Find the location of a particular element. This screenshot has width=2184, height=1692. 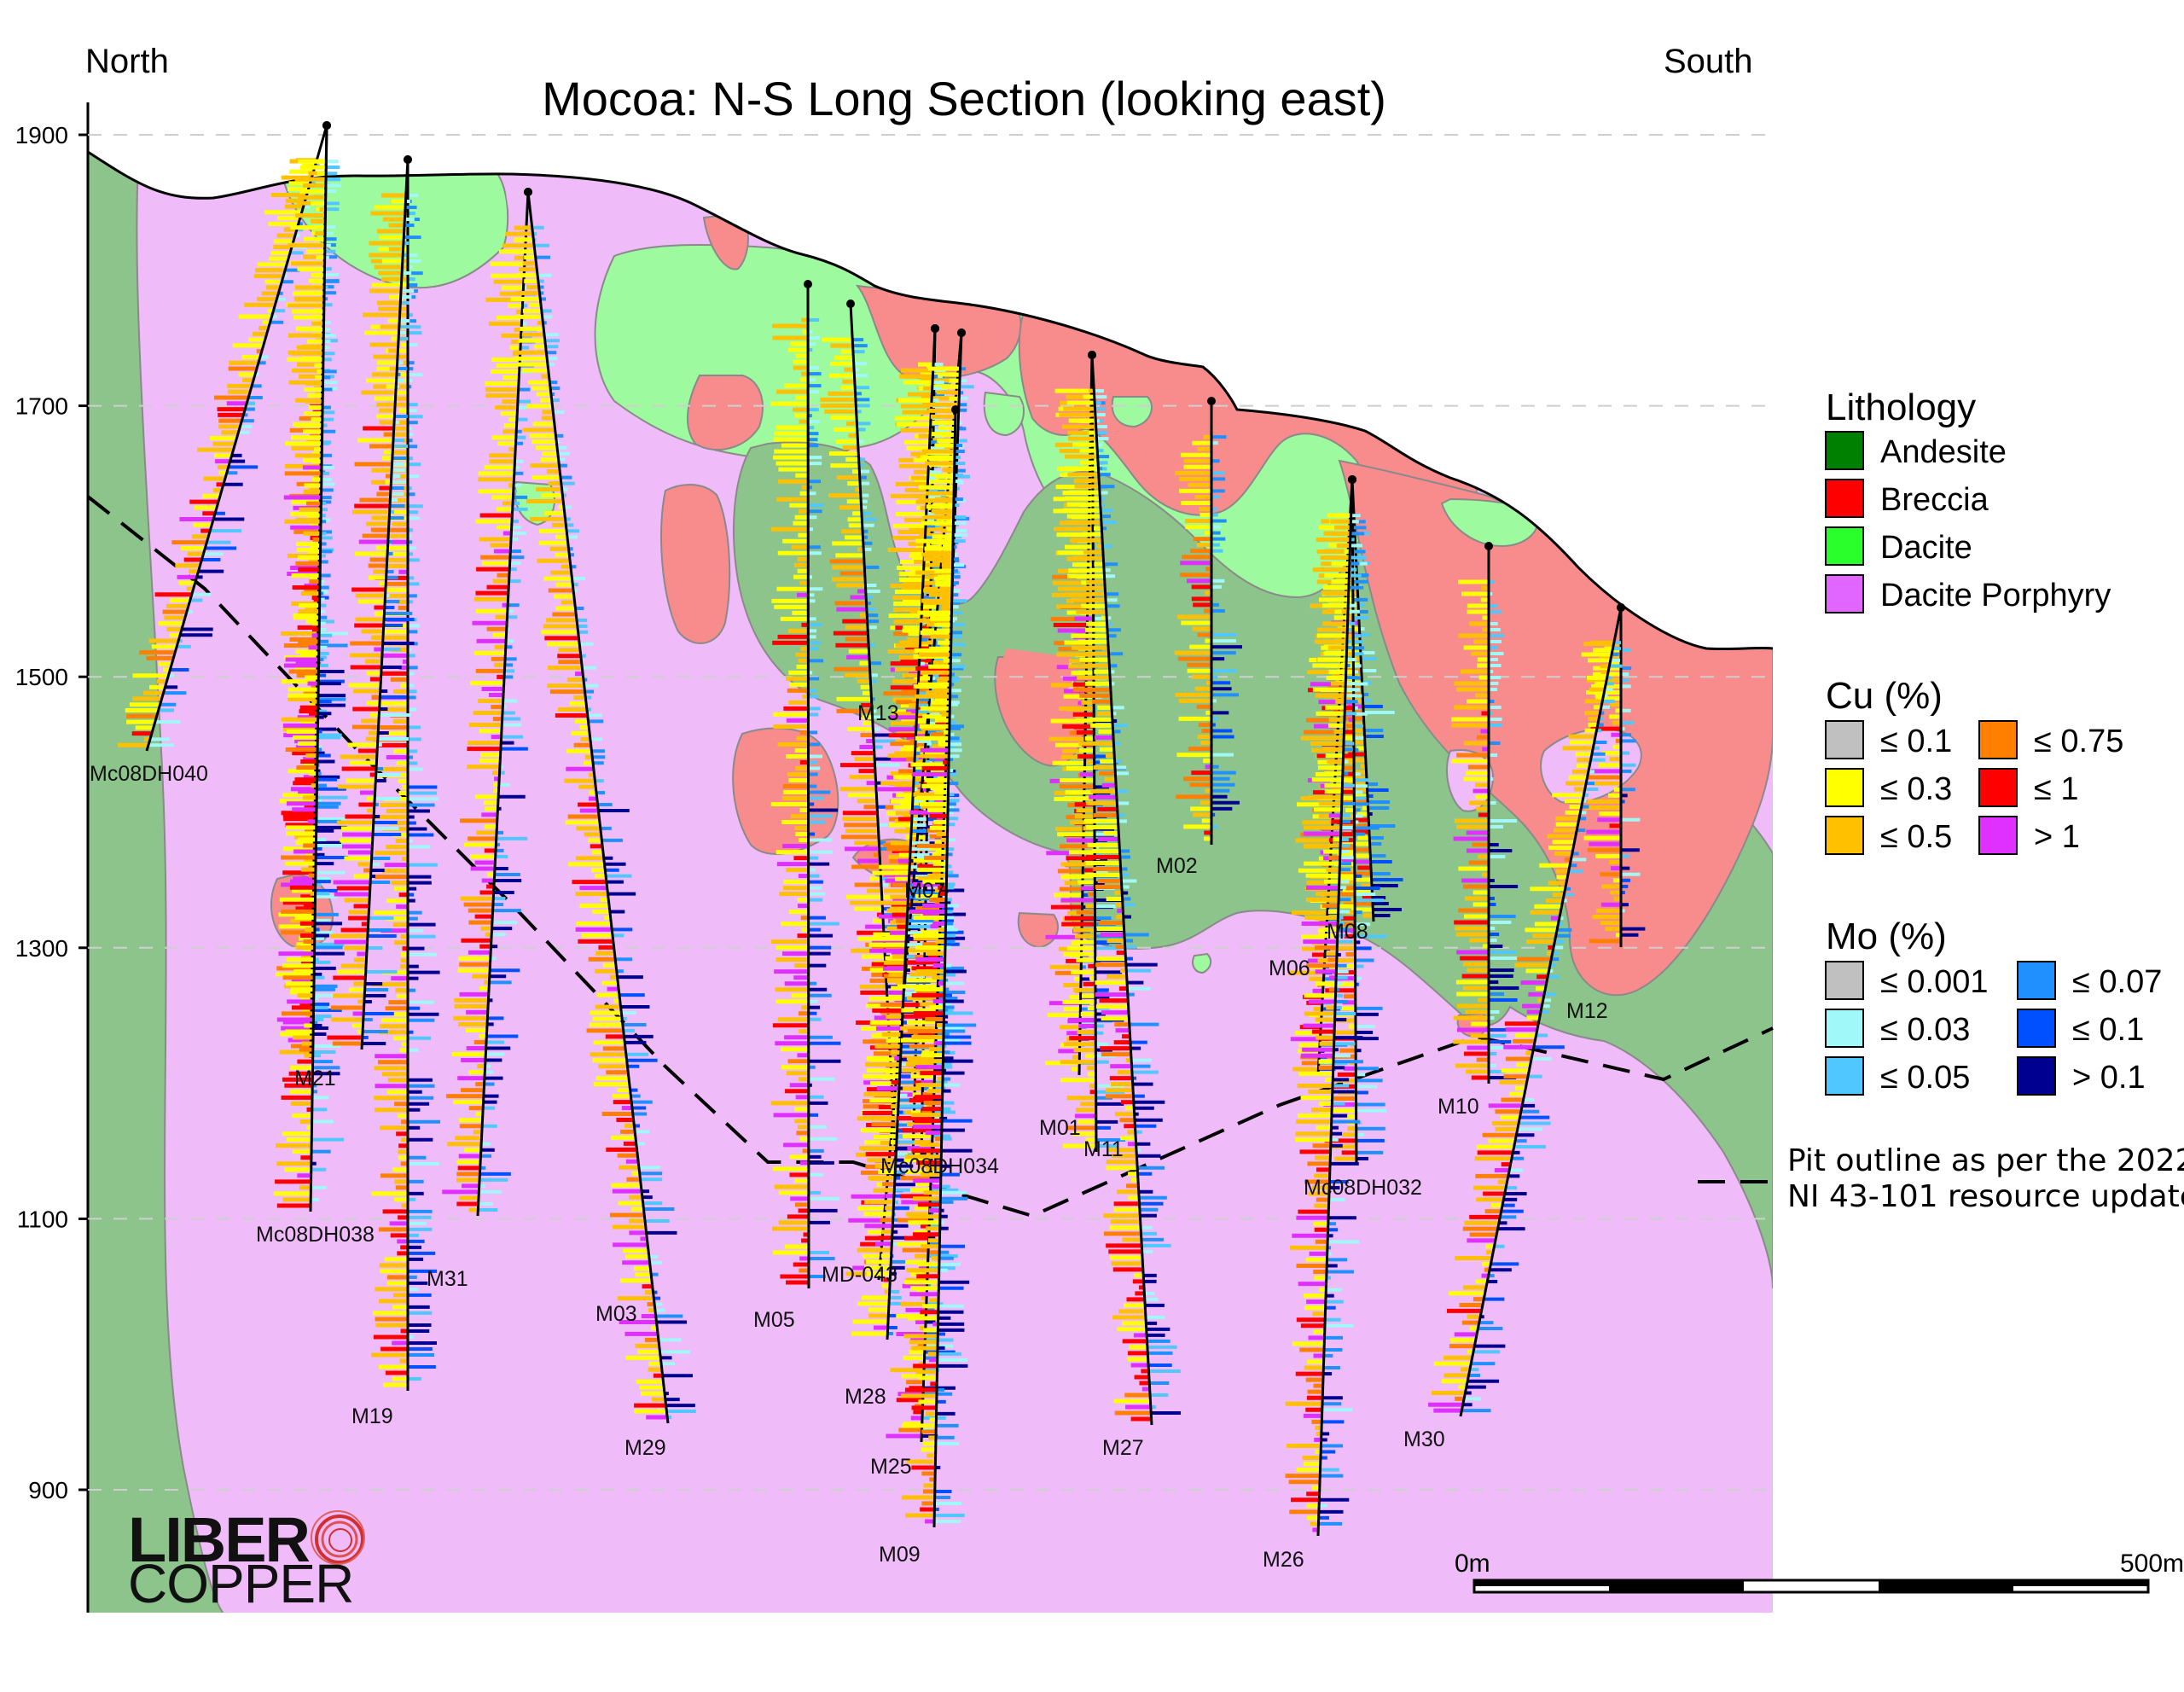

axis-tick-label: 1700 is located at coordinates (42, 406).